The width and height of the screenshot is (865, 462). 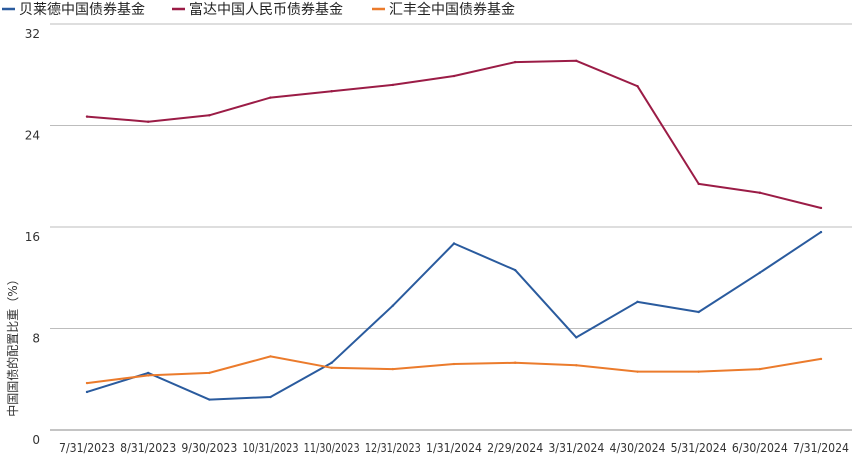 I want to click on x-tick-label: 2/29/2024, so click(x=515, y=448).